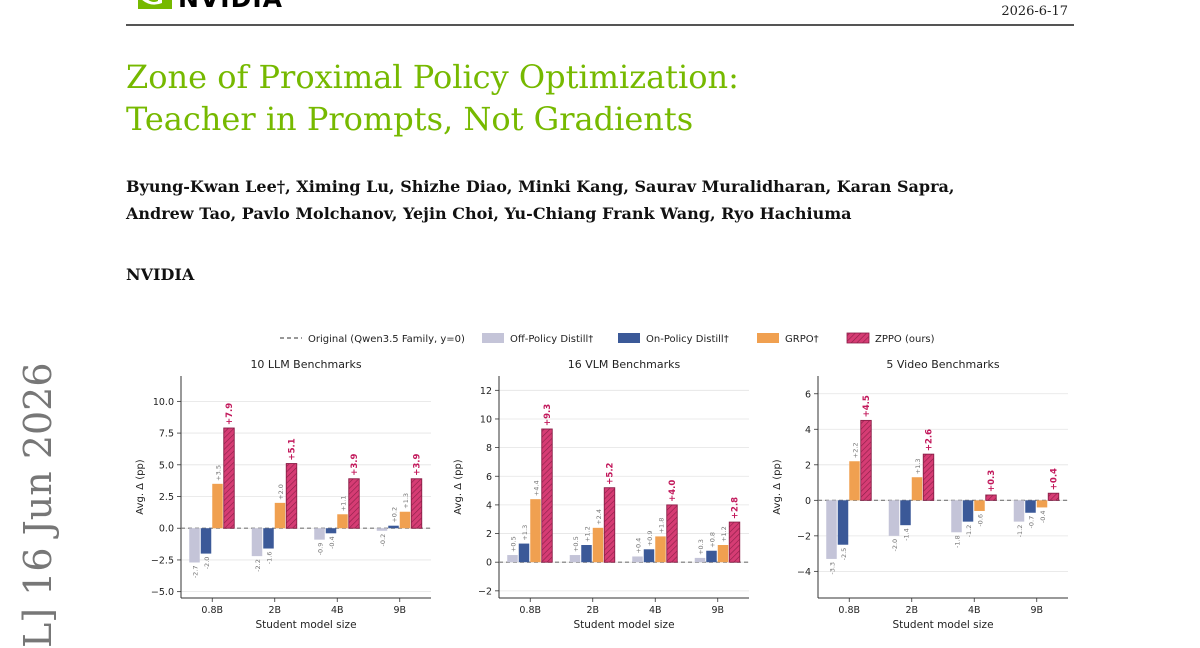  I want to click on y-tick-label: 2, so click(489, 534).